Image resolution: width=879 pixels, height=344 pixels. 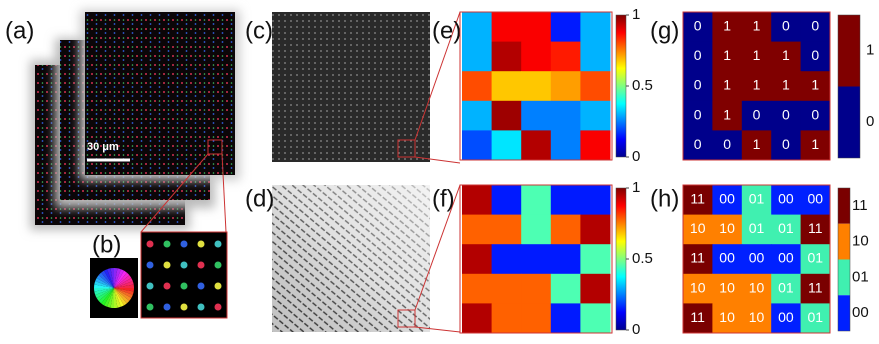 I want to click on zoom-lines, so click(x=437, y=172).